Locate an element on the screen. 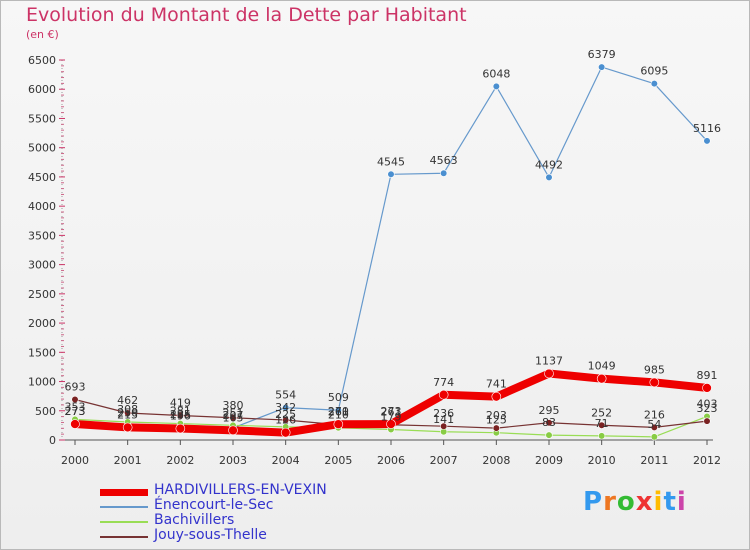  y-tick-label: 0 is located at coordinates (52, 440).